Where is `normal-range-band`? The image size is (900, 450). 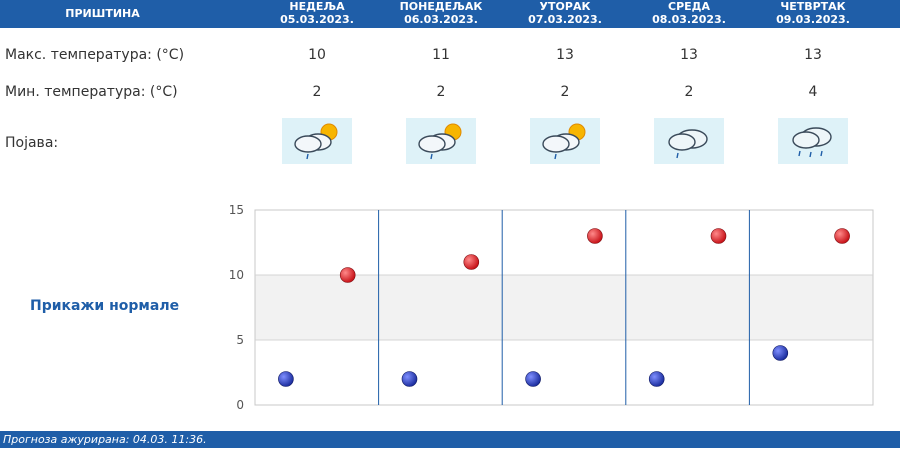 normal-range-band is located at coordinates (564, 307).